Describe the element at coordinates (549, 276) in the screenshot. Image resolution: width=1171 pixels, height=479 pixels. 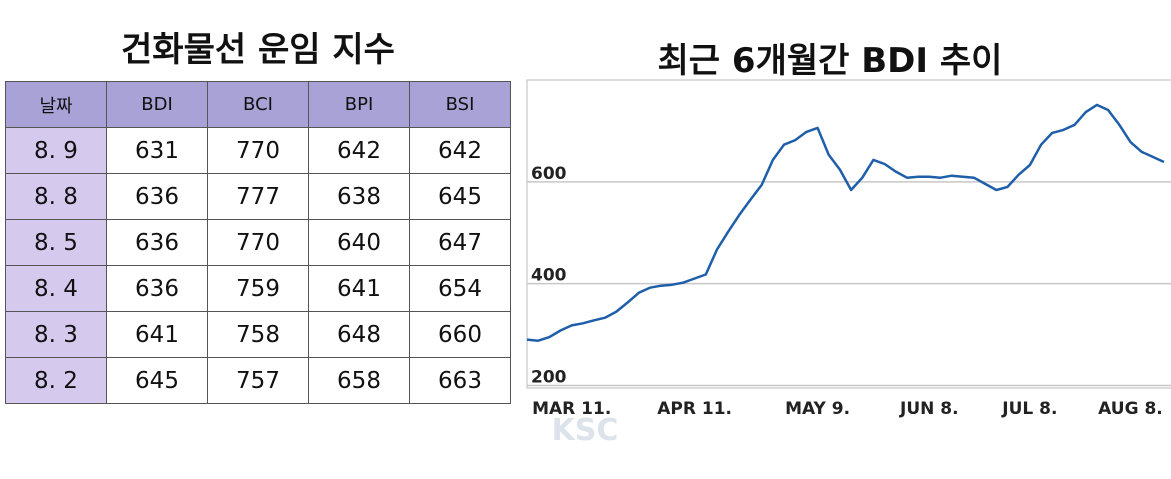
I see `y-tick-label: 400` at that location.